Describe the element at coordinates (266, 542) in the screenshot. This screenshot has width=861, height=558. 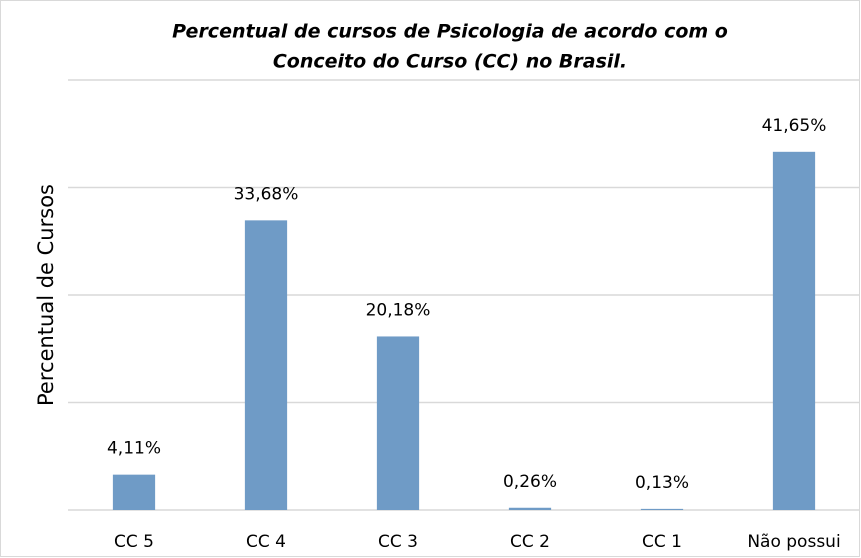
I see `x-tick-label: CC 4` at that location.